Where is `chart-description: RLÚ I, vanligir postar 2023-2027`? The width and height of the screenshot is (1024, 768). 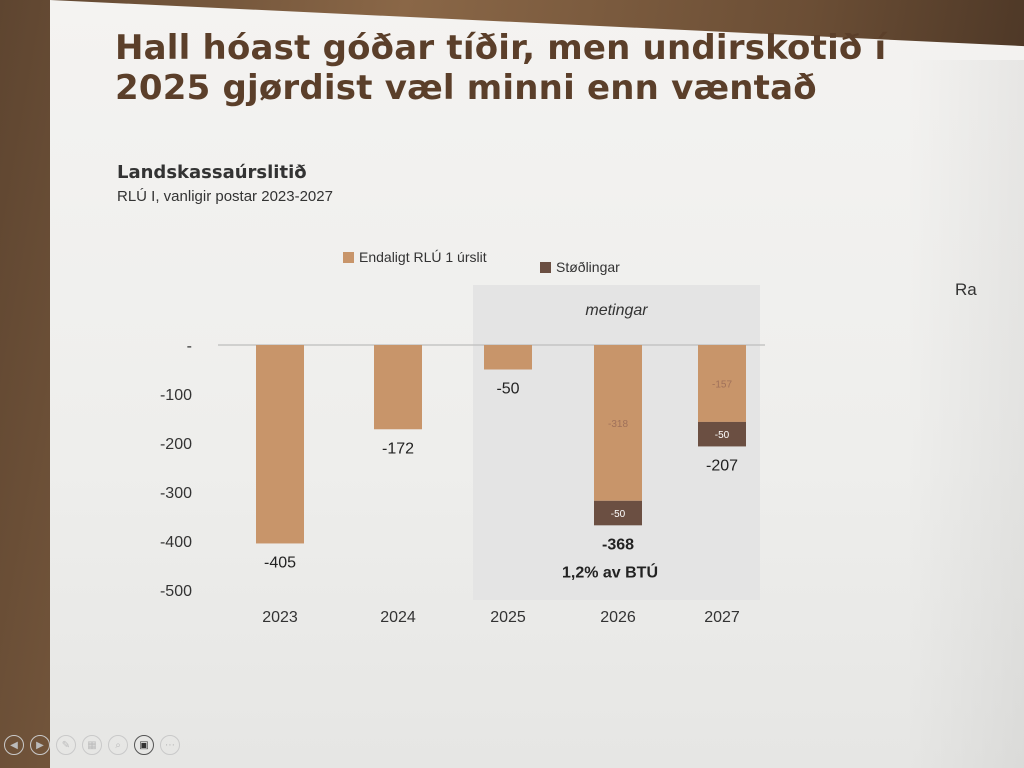 chart-description: RLÚ I, vanligir postar 2023-2027 is located at coordinates (225, 196).